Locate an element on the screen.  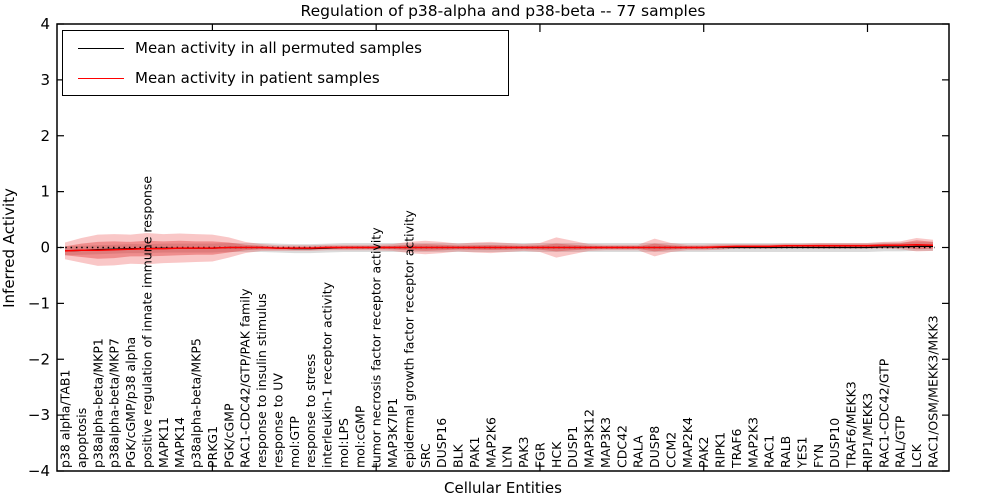
x-category-label: RAC1-CDC42/GTP is located at coordinates (883, 413).